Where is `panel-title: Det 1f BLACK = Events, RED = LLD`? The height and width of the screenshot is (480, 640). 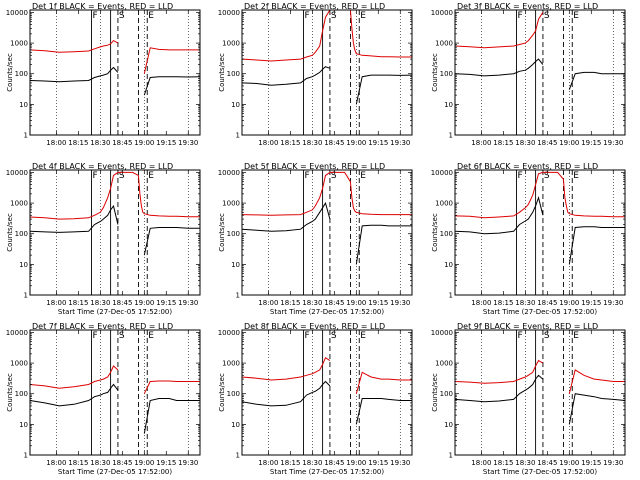
panel-title: Det 1f BLACK = Events, RED = LLD is located at coordinates (102, 6).